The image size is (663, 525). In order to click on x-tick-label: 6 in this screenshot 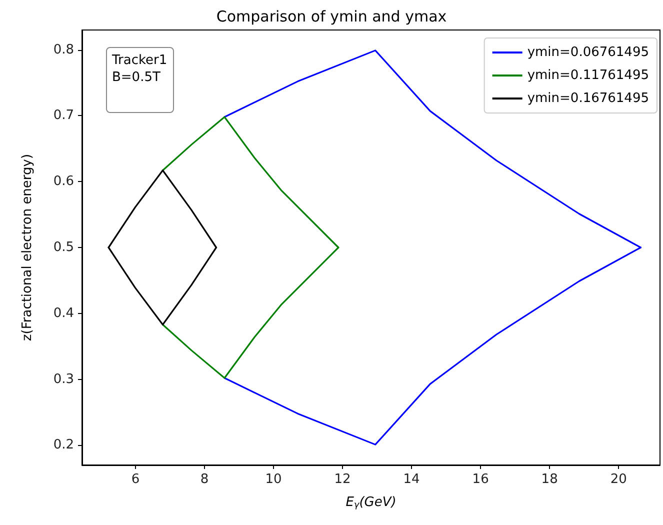, I will do `click(135, 479)`.